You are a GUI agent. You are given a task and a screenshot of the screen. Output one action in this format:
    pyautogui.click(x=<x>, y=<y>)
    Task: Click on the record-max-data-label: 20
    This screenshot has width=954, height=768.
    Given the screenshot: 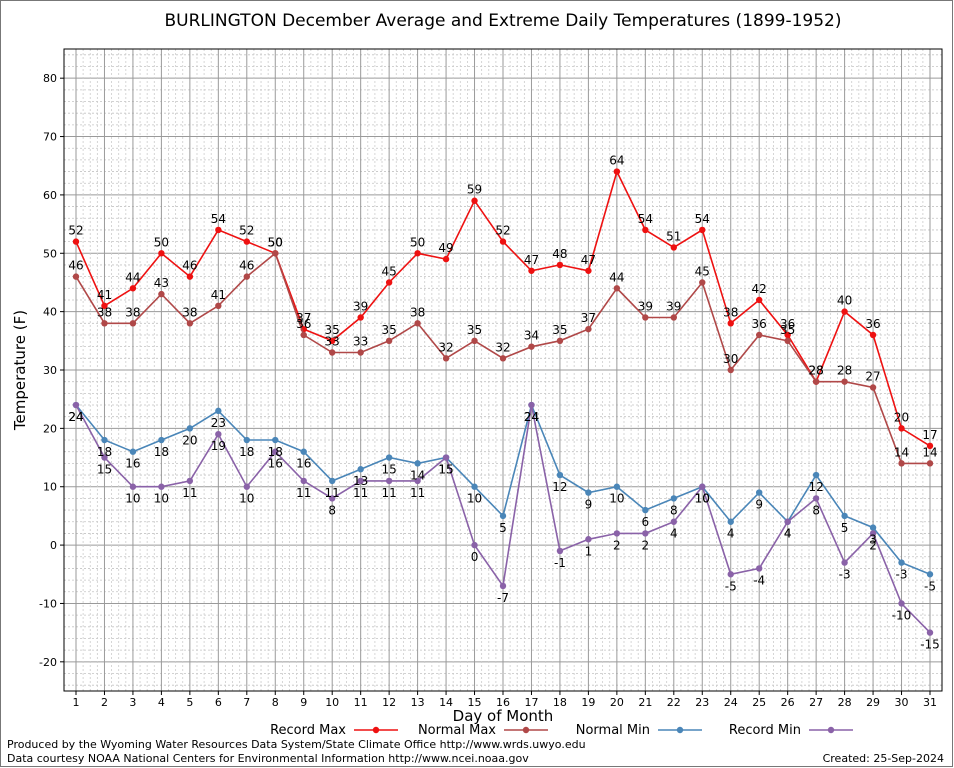 What is the action you would take?
    pyautogui.click(x=901, y=417)
    